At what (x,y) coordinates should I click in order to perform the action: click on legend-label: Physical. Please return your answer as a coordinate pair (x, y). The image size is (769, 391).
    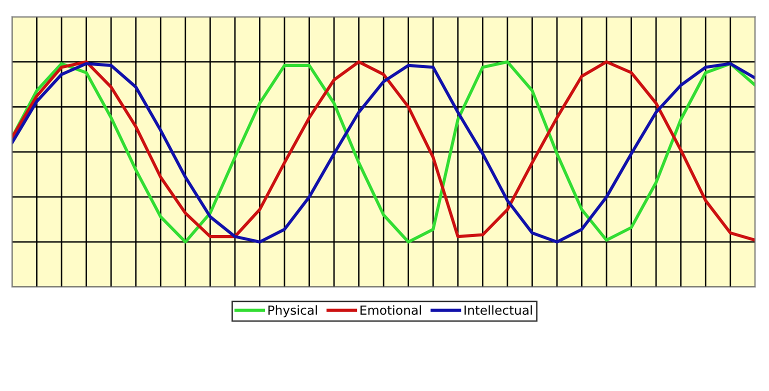
    Looking at the image, I should click on (292, 311).